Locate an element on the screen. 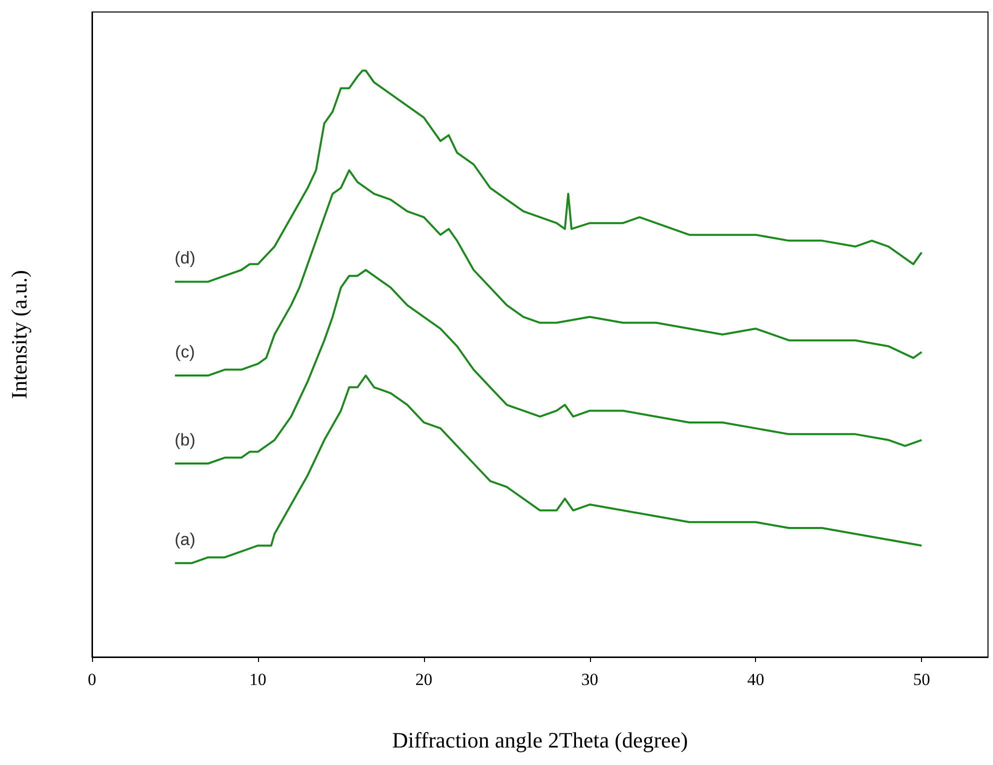 The image size is (993, 765). x-tick-label: 20 is located at coordinates (423, 679).